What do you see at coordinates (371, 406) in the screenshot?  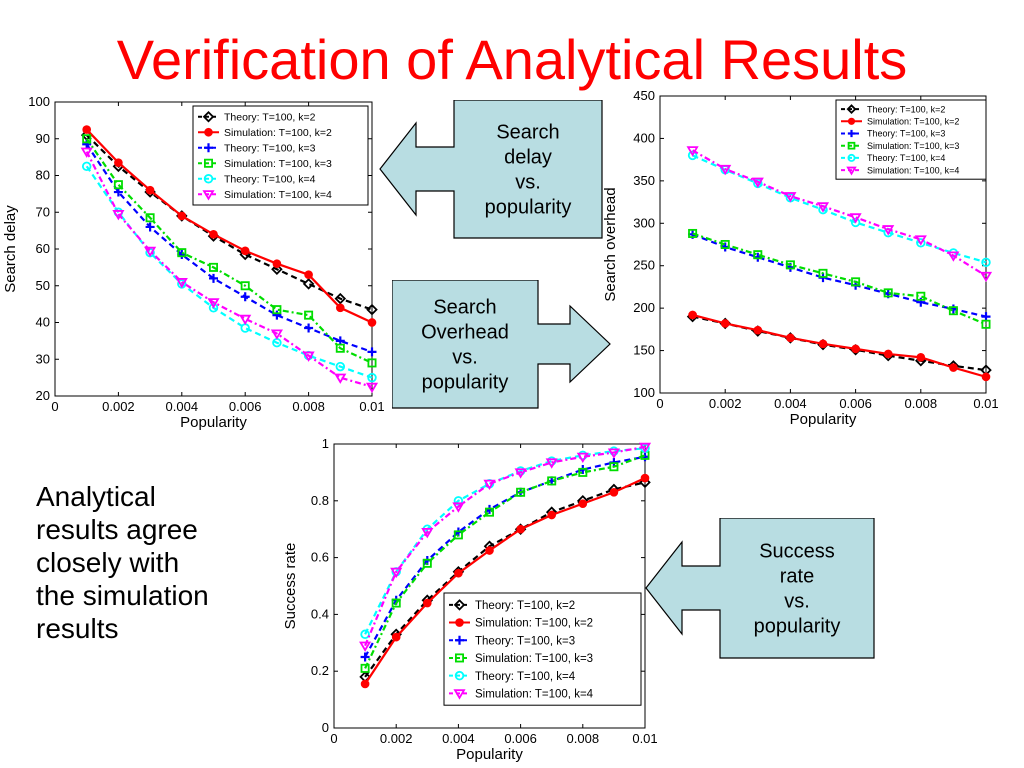 I see `x-tick-label: 0.01` at bounding box center [371, 406].